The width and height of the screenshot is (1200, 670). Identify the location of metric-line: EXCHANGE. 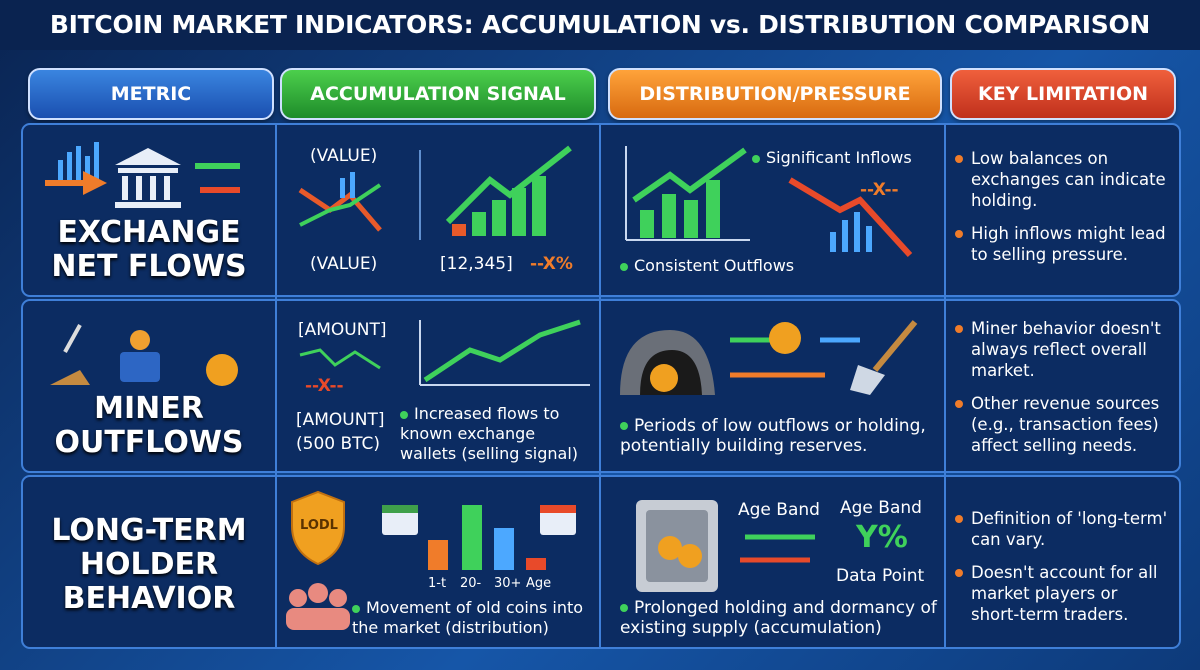
(149, 232).